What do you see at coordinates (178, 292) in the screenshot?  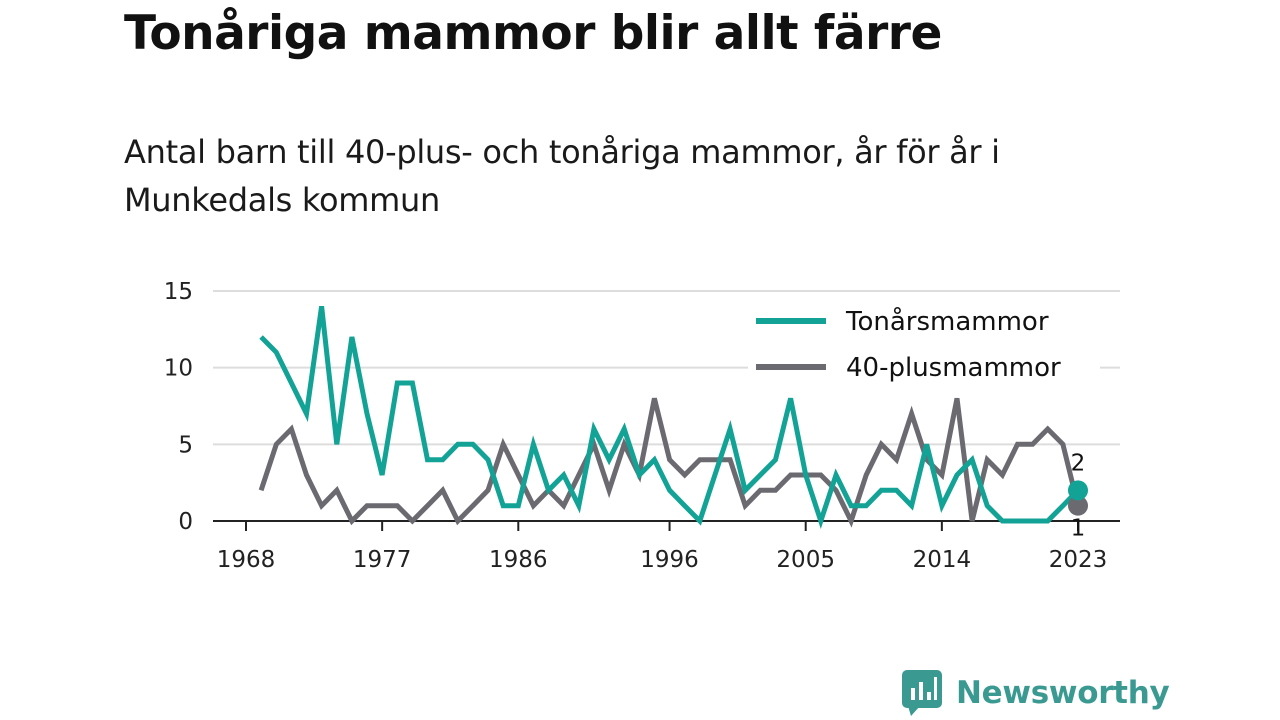 I see `y-tick-label: 15` at bounding box center [178, 292].